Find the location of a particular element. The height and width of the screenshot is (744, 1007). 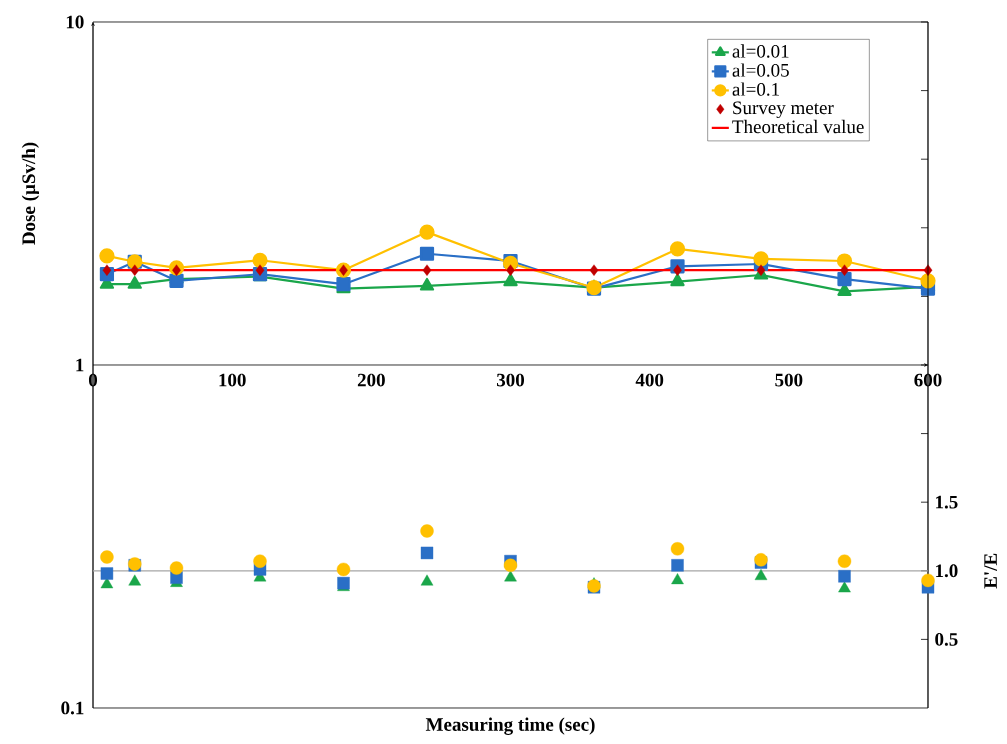

x-tick-label: 200 is located at coordinates (371, 380).